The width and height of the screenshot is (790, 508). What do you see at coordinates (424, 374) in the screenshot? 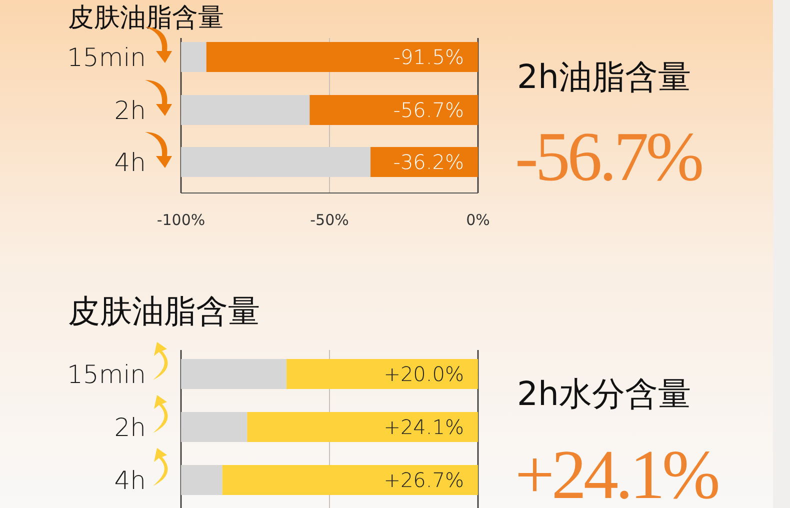
I see `data-label: +20.0%` at bounding box center [424, 374].